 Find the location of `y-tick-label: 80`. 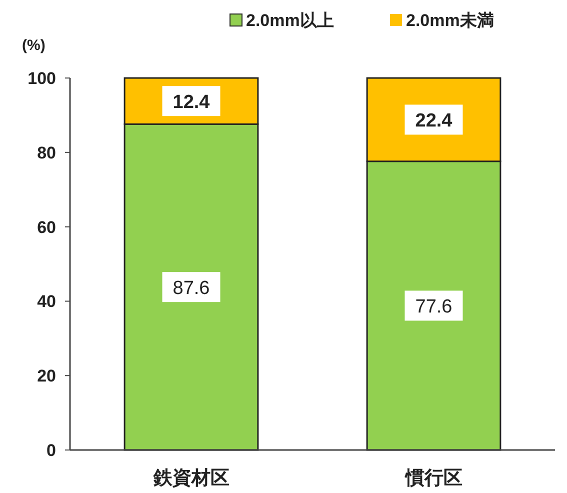

y-tick-label: 80 is located at coordinates (46, 152).